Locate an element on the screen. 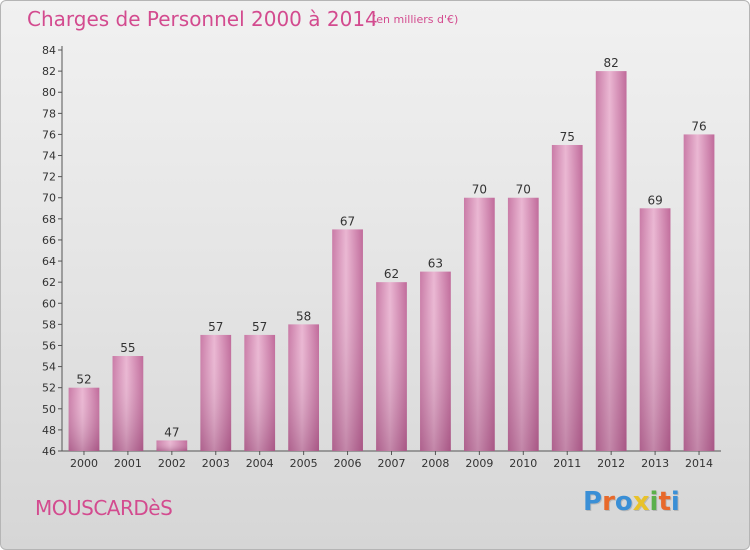 This screenshot has width=750, height=550. y-tick-label: 76 is located at coordinates (49, 134).